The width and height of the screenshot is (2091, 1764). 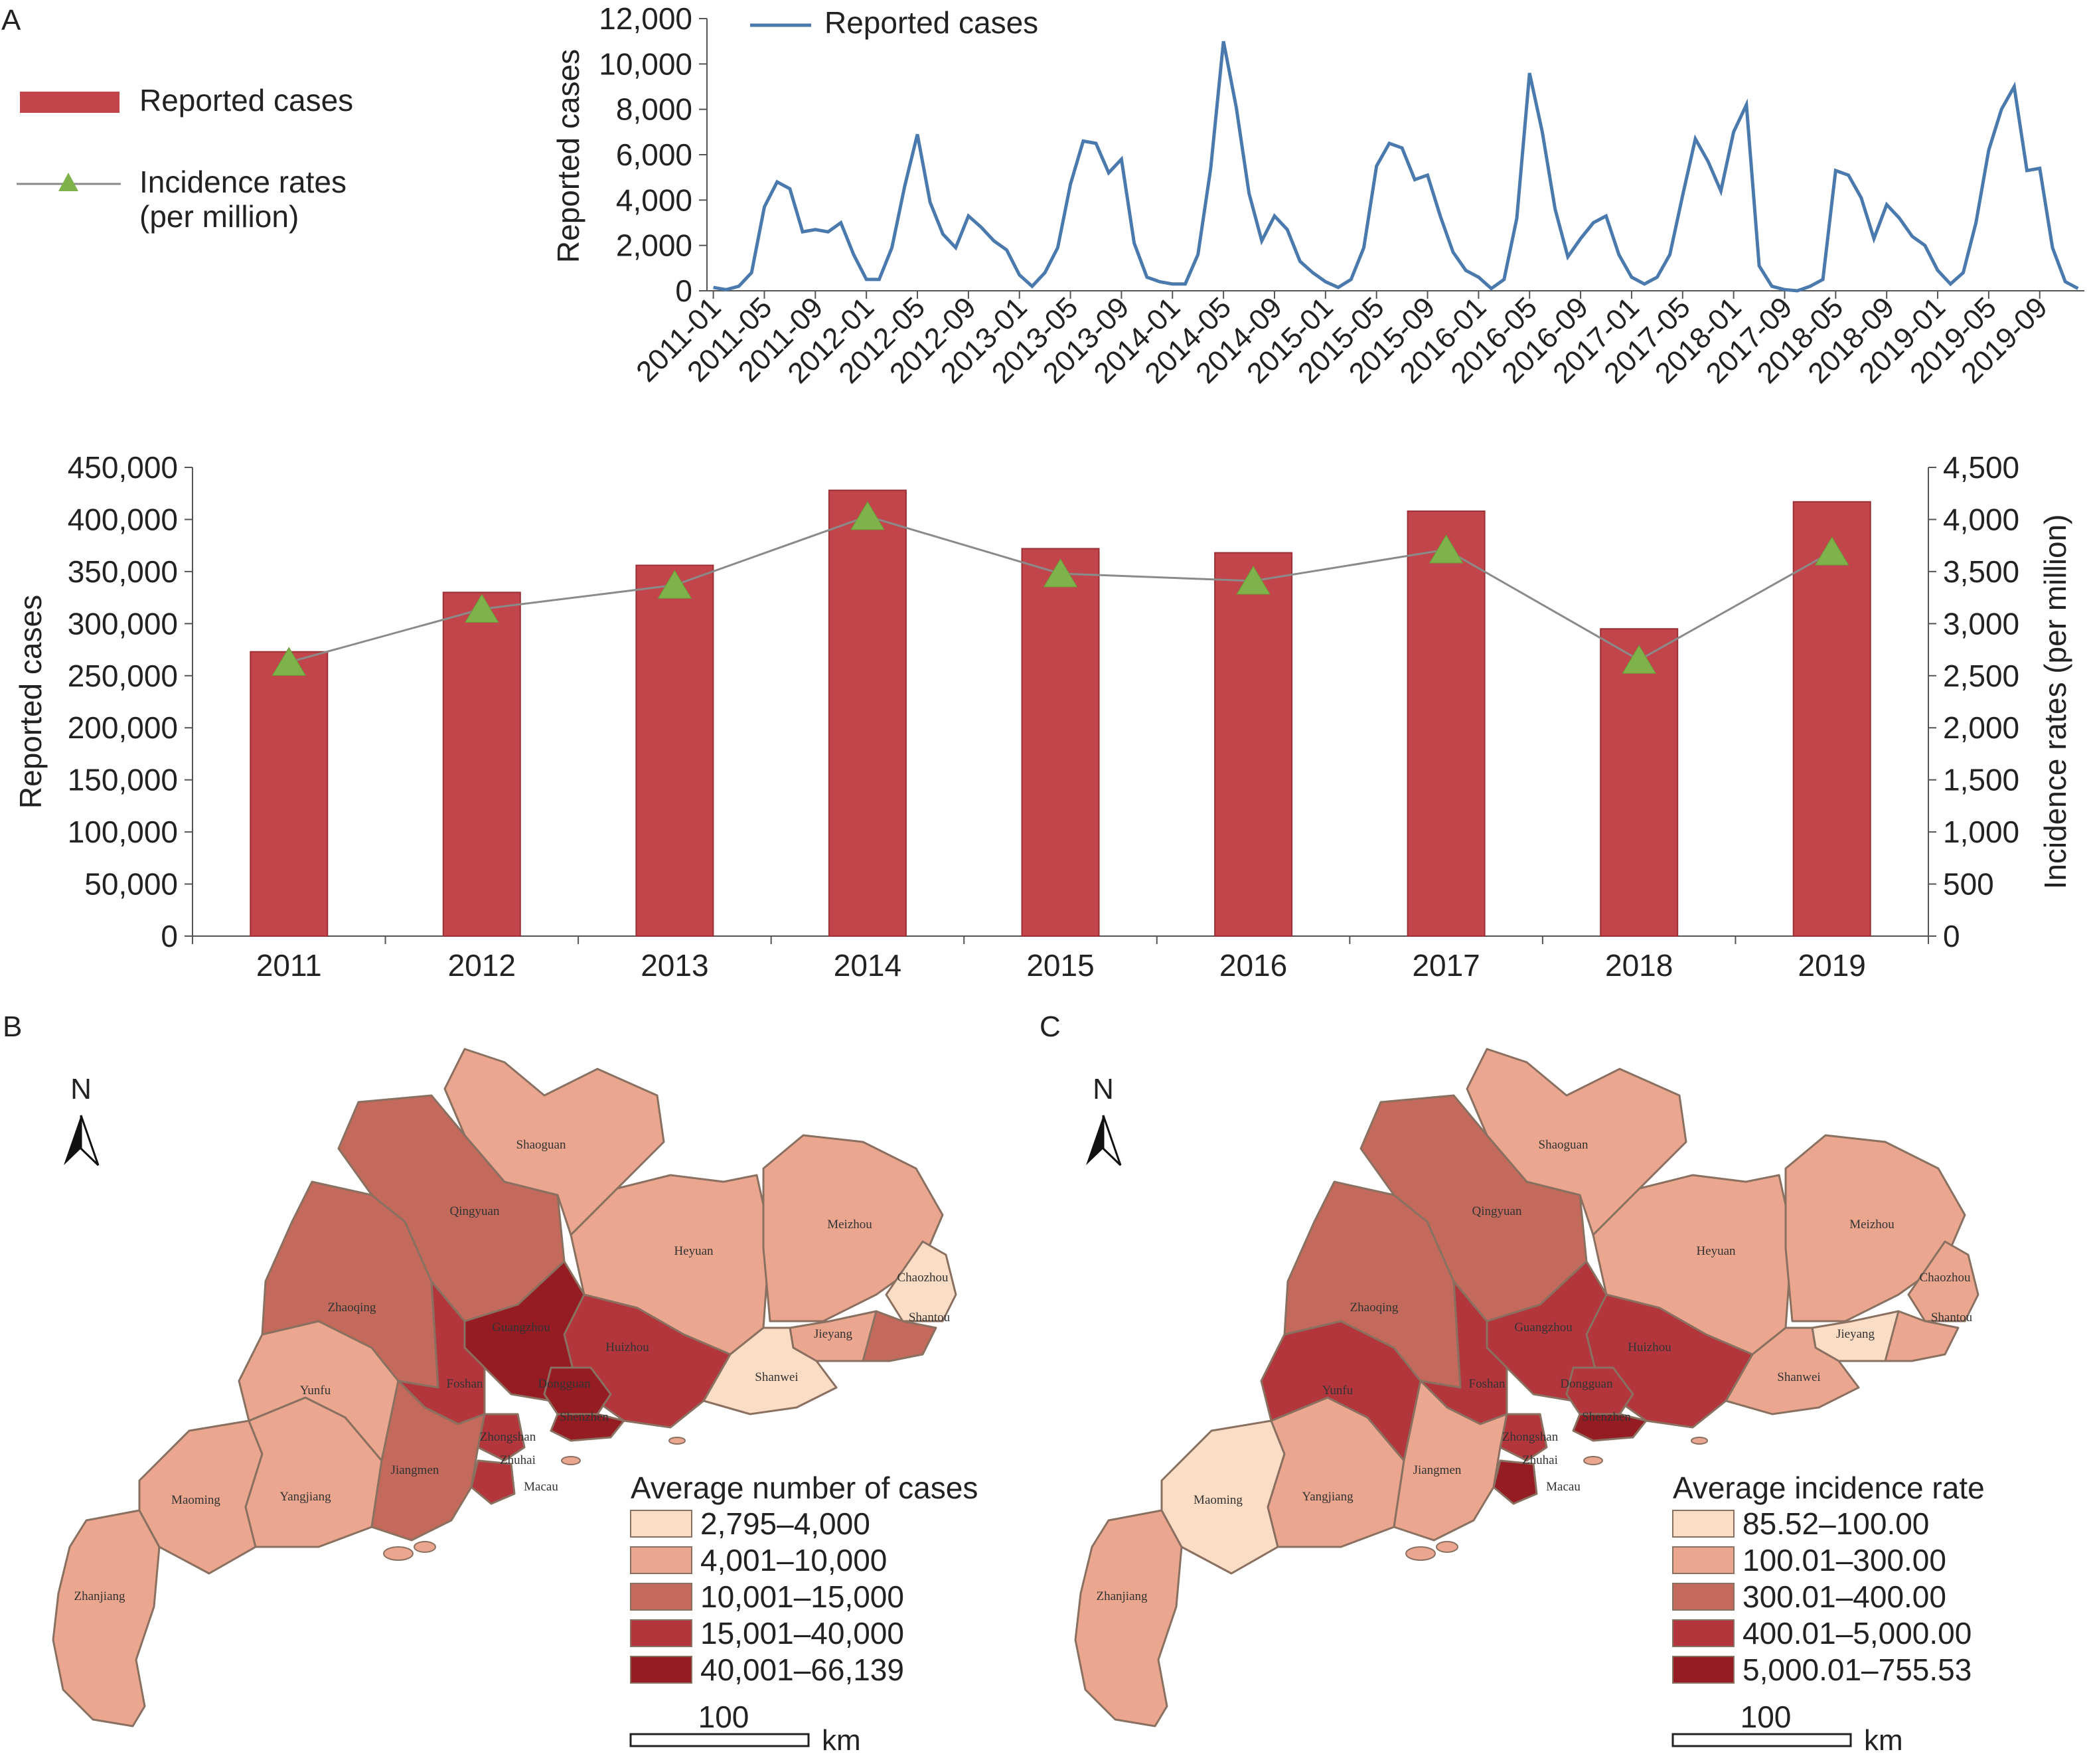 What do you see at coordinates (1981, 676) in the screenshot?
I see `annual-right-tick-label: 2,500` at bounding box center [1981, 676].